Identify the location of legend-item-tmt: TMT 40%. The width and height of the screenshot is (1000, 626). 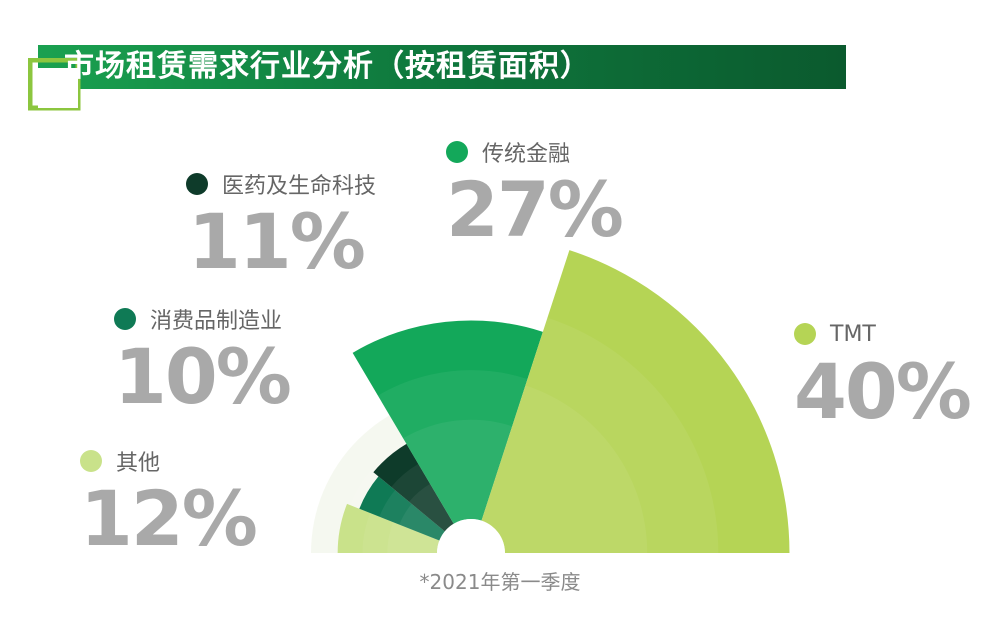
(883, 377).